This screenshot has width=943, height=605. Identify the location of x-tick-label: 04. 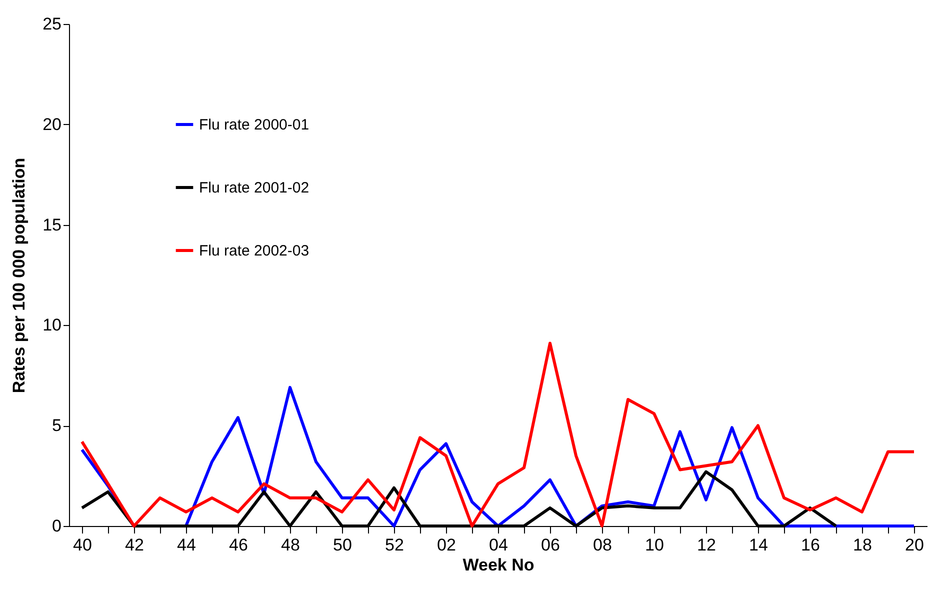
(498, 545).